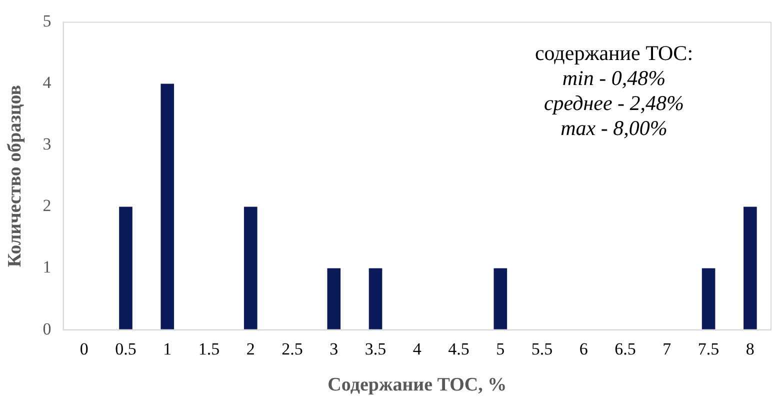 Image resolution: width=779 pixels, height=401 pixels. Describe the element at coordinates (84, 348) in the screenshot. I see `x-tick-label: 0` at that location.